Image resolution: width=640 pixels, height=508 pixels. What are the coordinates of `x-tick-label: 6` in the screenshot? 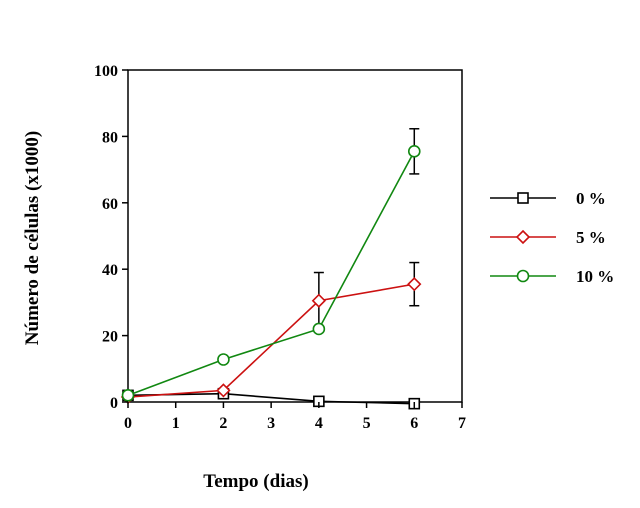 It's located at (414, 423).